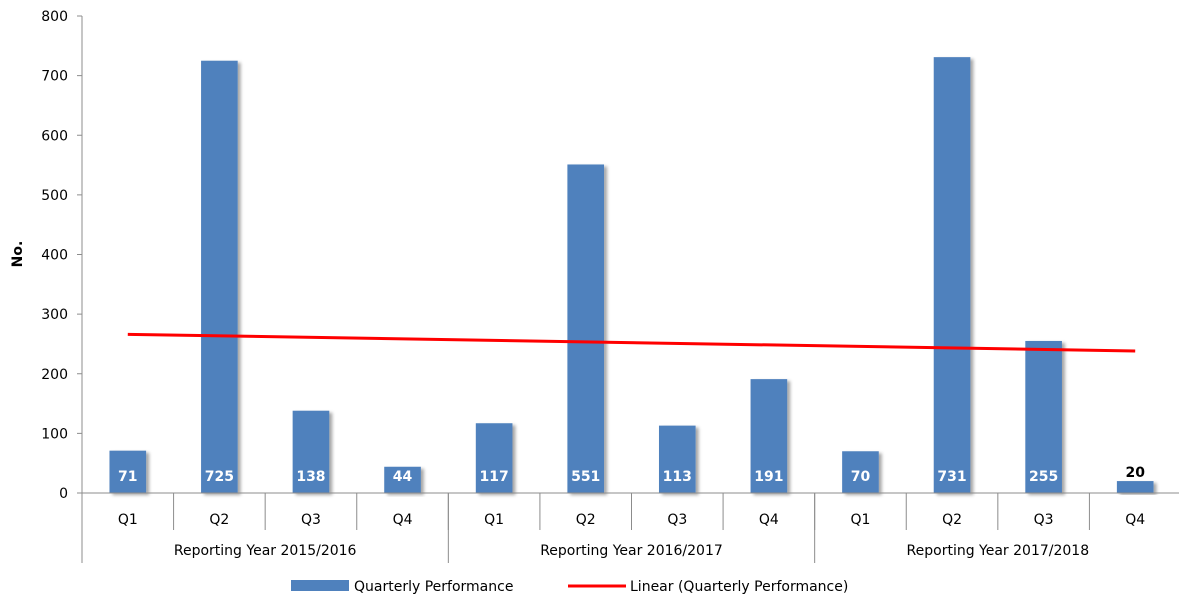 The image size is (1179, 598). What do you see at coordinates (63, 494) in the screenshot?
I see `y-tick-label: 0` at bounding box center [63, 494].